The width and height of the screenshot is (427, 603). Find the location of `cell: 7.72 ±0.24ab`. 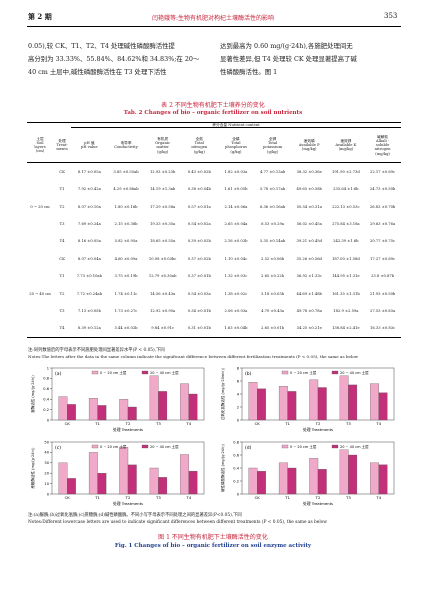

cell: 7.72 ±0.24ab is located at coordinates (89, 293).